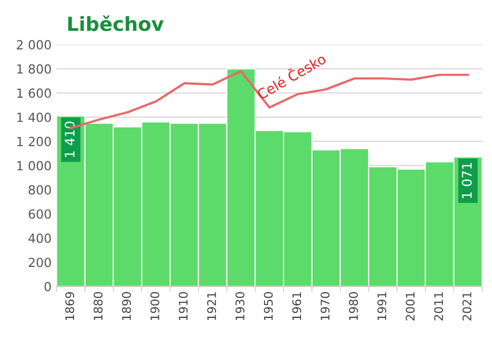  What do you see at coordinates (39, 190) in the screenshot?
I see `y-tick-label: 800` at bounding box center [39, 190].